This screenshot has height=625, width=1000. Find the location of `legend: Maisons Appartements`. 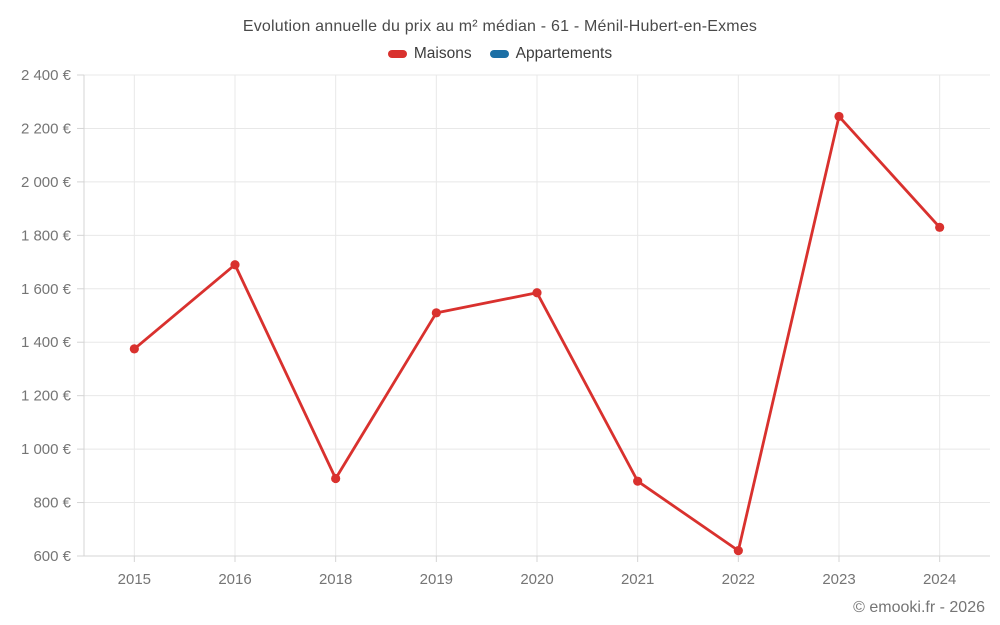

legend: Maisons Appartements is located at coordinates (500, 54).